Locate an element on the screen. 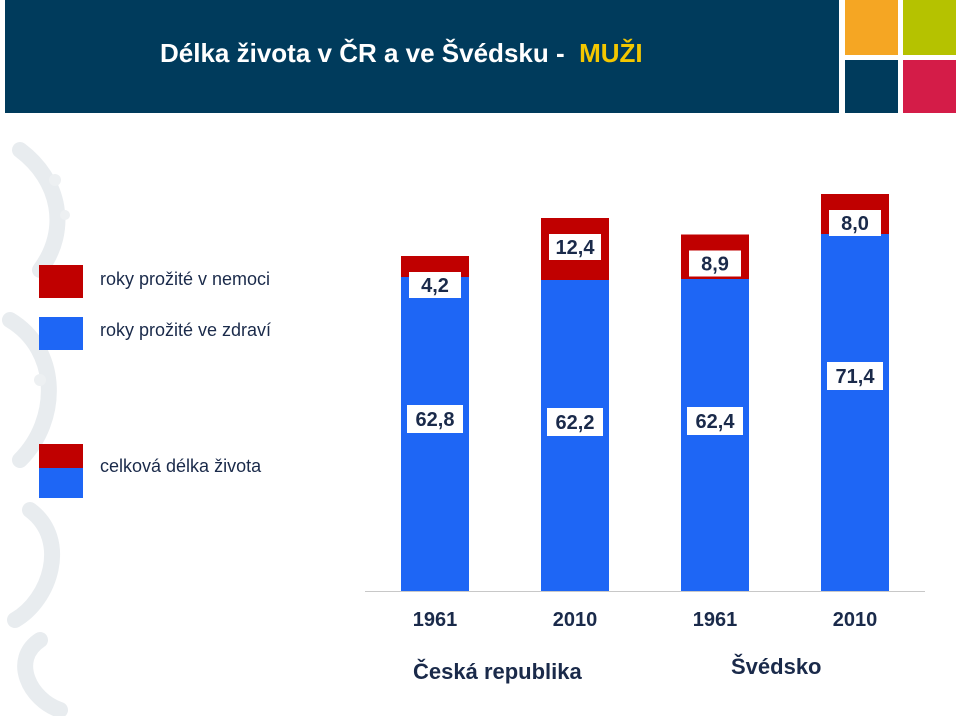 This screenshot has width=960, height=716. value-label-sick: 12,4 is located at coordinates (576, 248).